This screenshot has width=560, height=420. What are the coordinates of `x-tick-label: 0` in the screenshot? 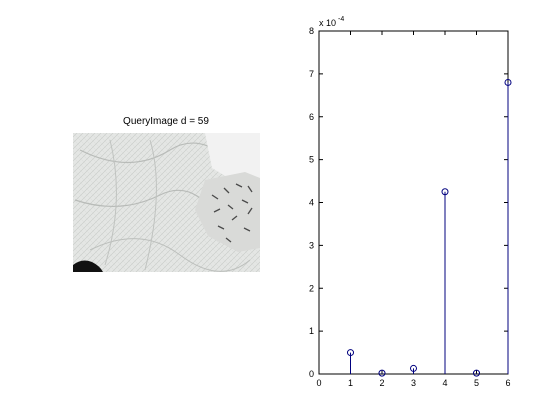 It's located at (318, 383).